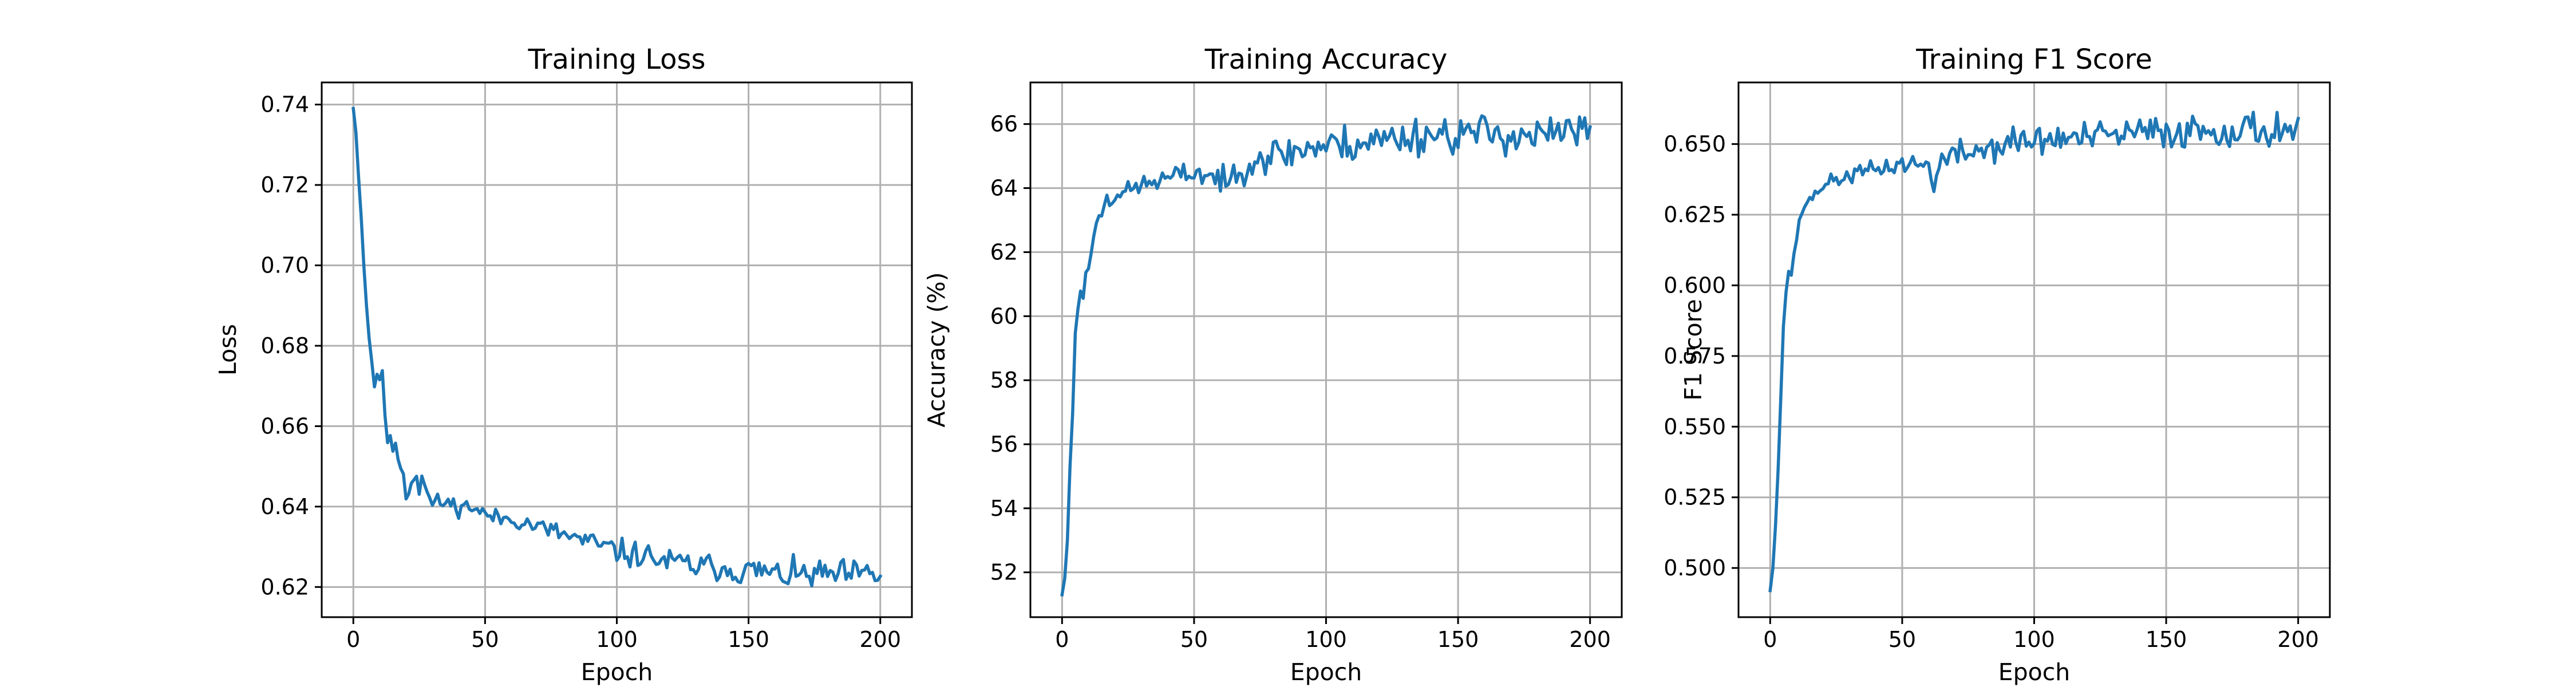  I want to click on y-tick-label: 0.68, so click(284, 345).